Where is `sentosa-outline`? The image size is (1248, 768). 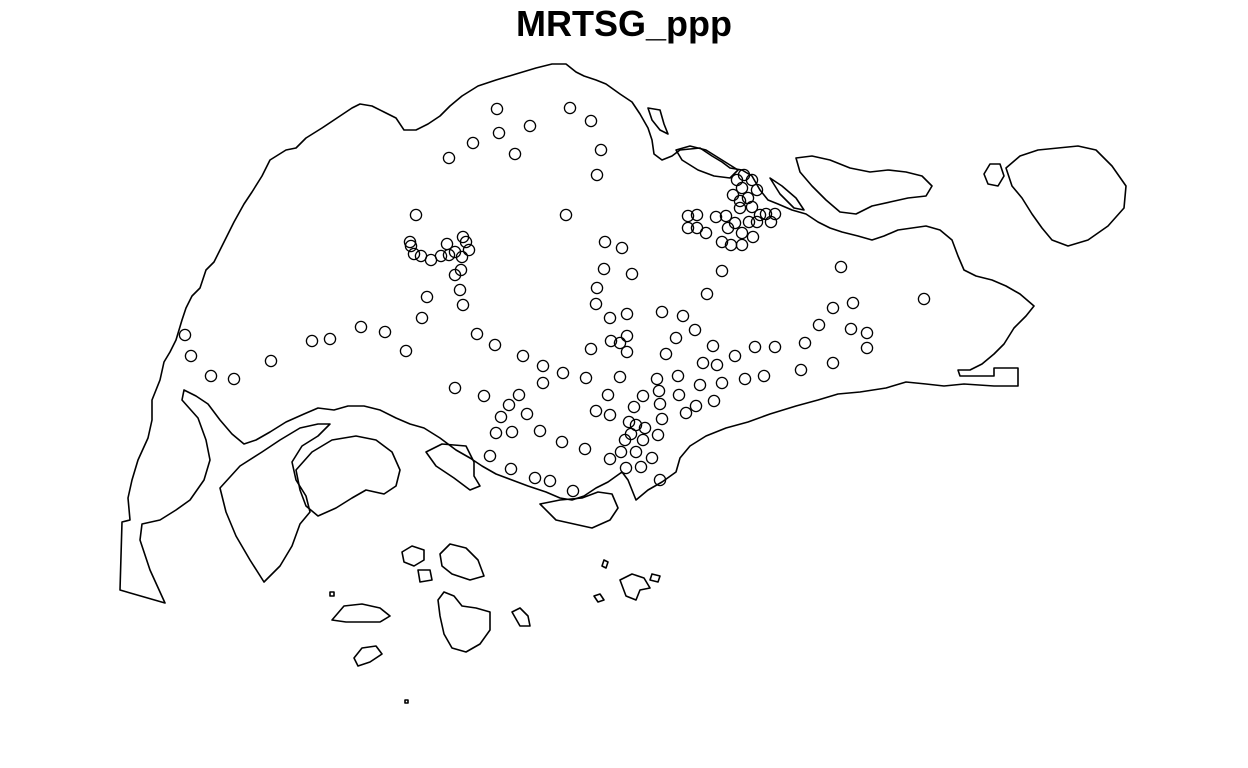 sentosa-outline is located at coordinates (579, 510).